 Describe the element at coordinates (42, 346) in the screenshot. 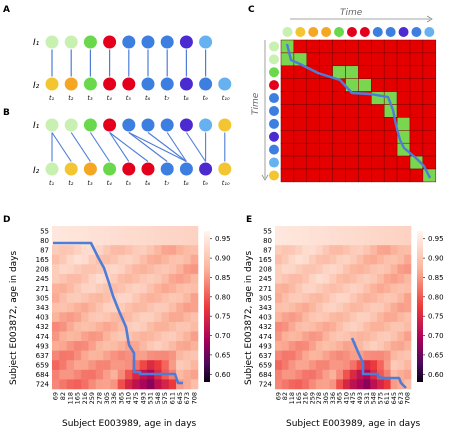

I see `heatmap-y-tick: 493` at that location.